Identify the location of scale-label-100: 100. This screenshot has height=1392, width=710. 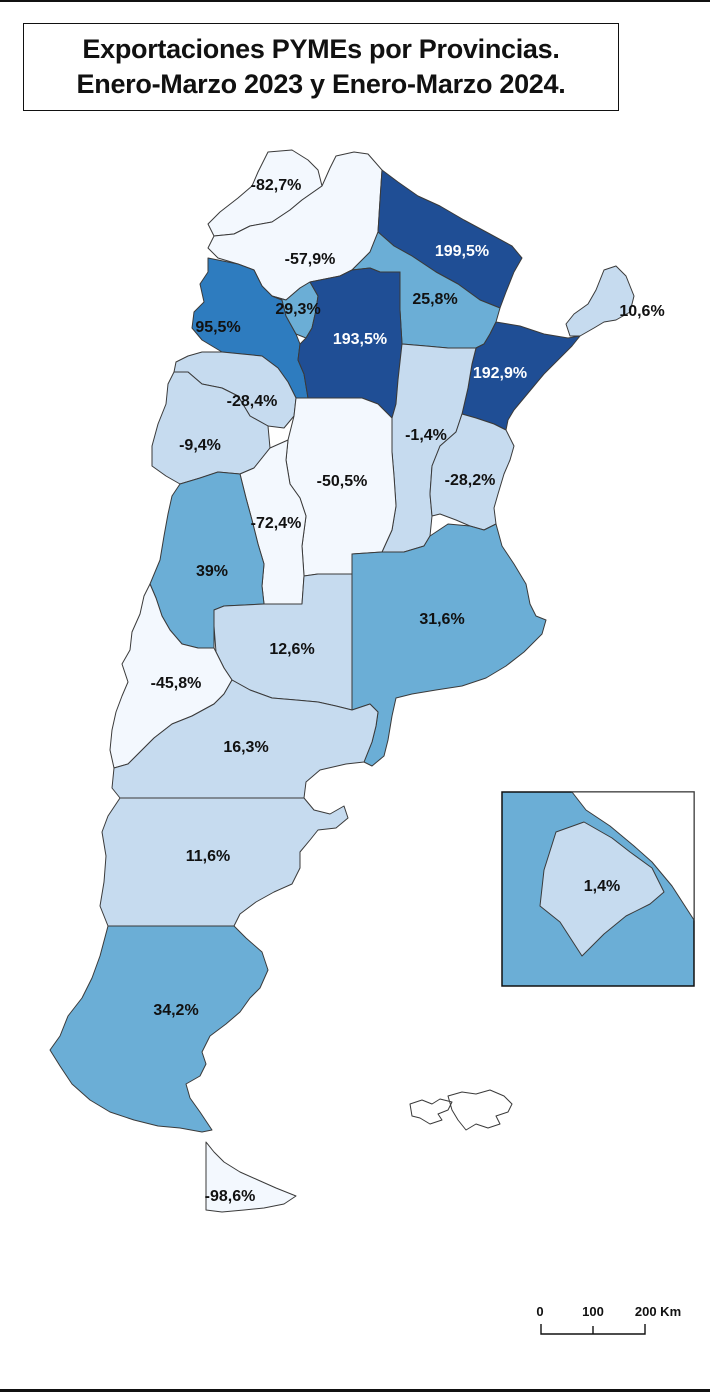
(593, 1311).